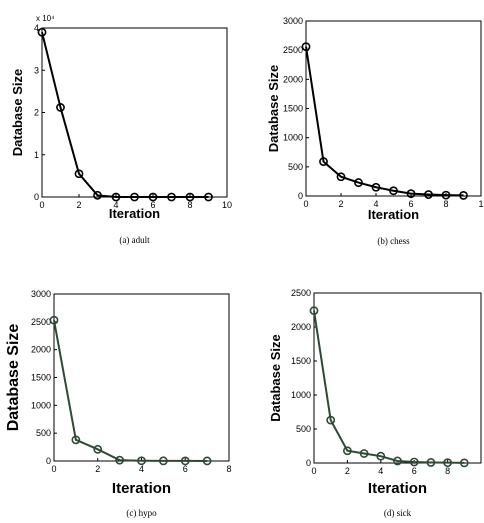  Describe the element at coordinates (36, 70) in the screenshot. I see `y-tick-label: 3` at that location.